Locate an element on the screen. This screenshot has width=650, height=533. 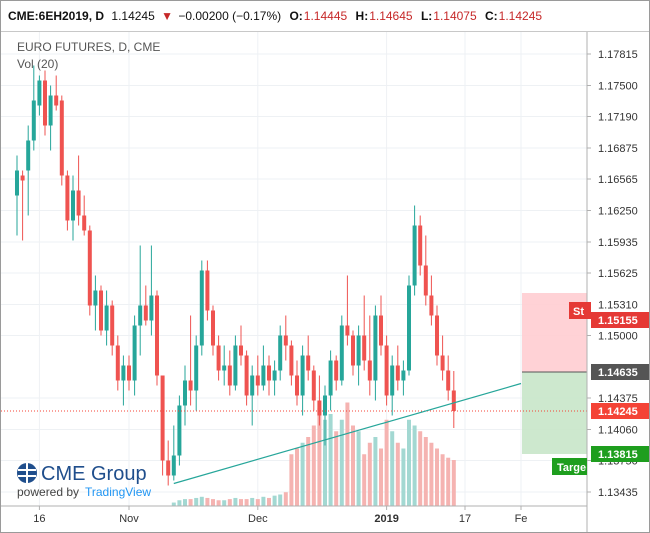
current-price-tag-value: 1.14245 is located at coordinates (618, 412).